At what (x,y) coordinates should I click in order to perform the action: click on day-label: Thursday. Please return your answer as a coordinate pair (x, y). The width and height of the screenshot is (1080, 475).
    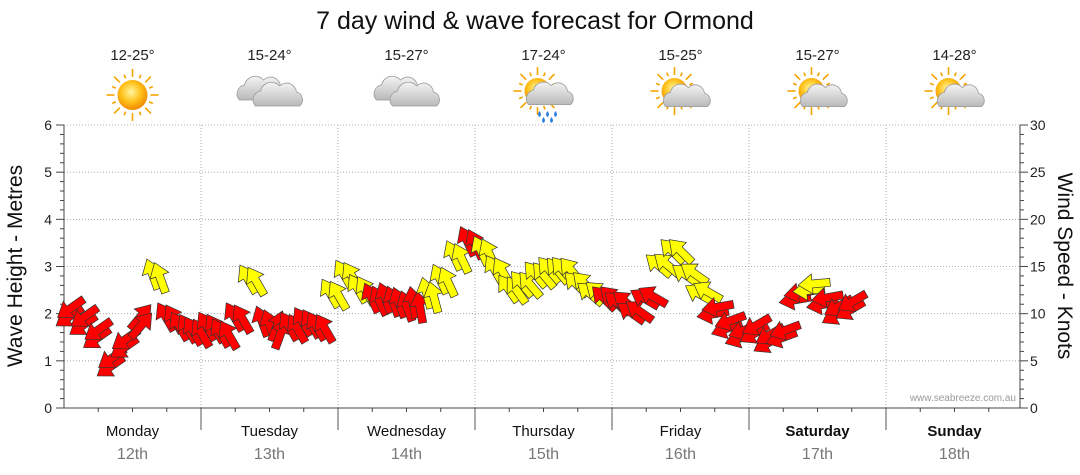
    Looking at the image, I should click on (543, 431).